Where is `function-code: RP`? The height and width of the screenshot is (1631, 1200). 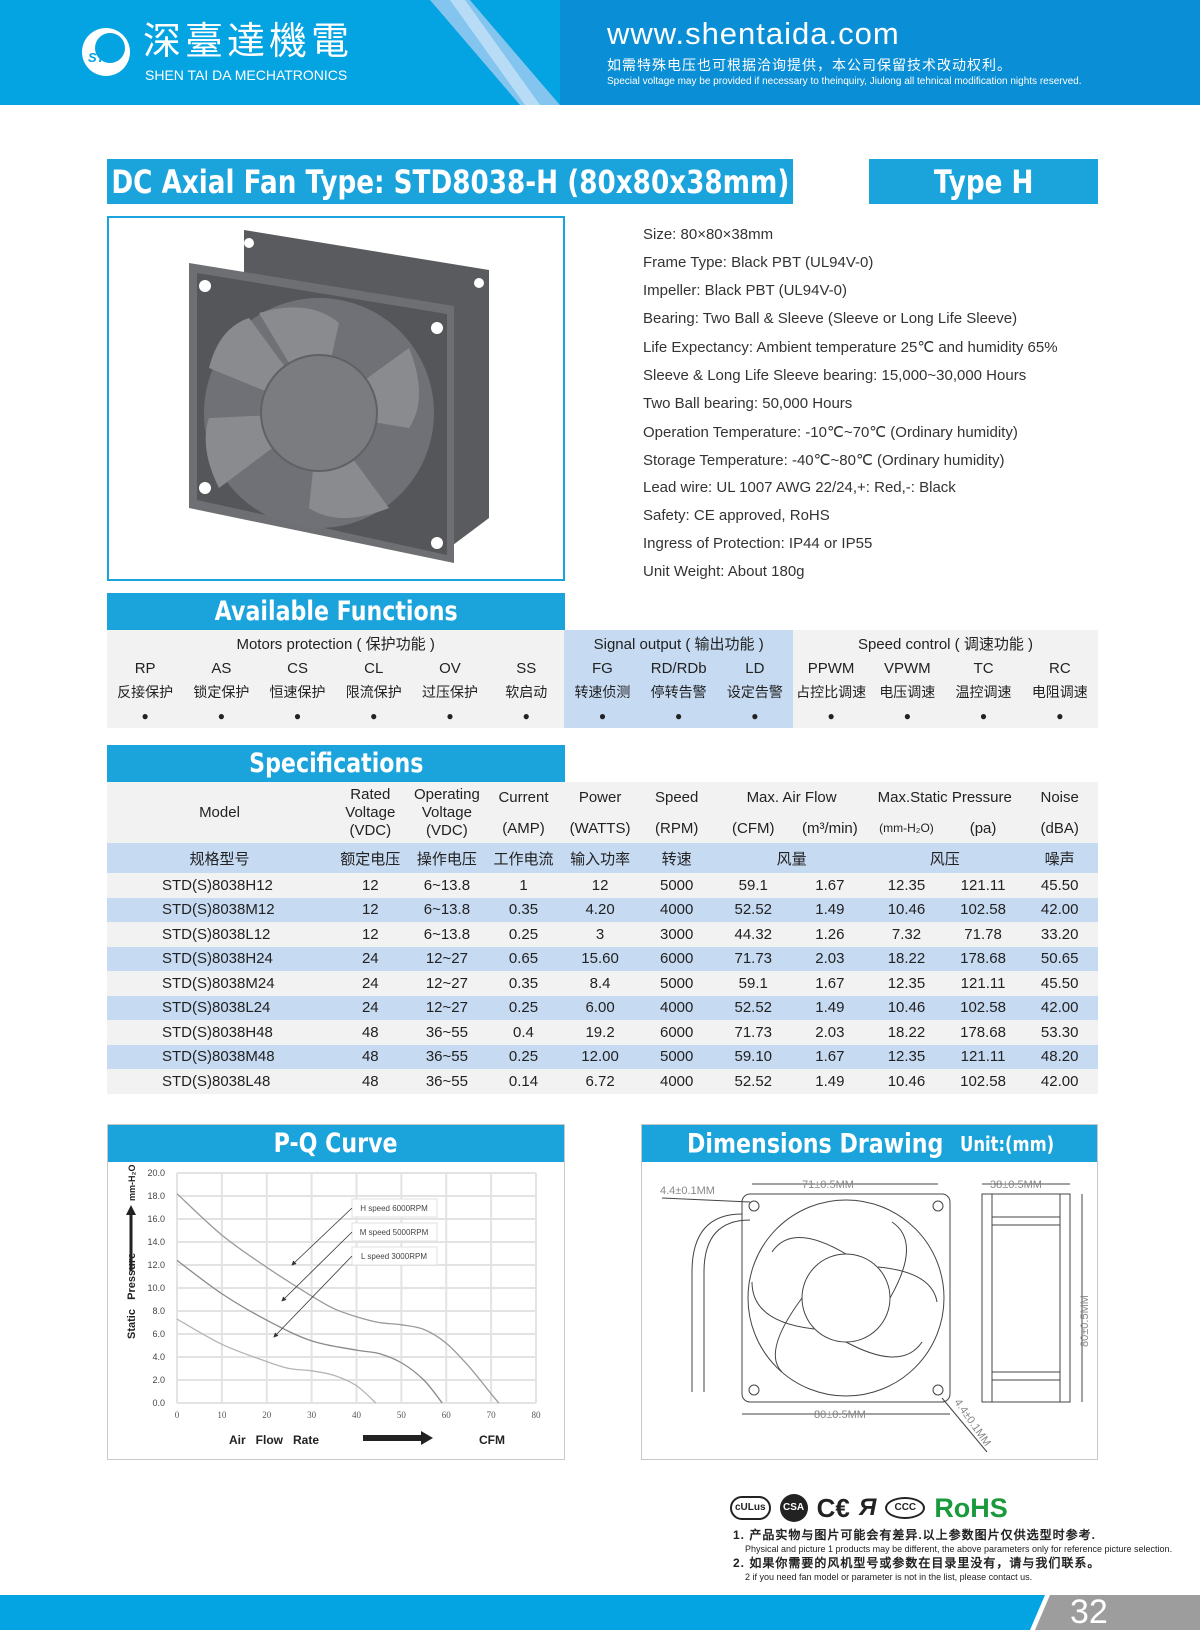
function-code: RP is located at coordinates (145, 668).